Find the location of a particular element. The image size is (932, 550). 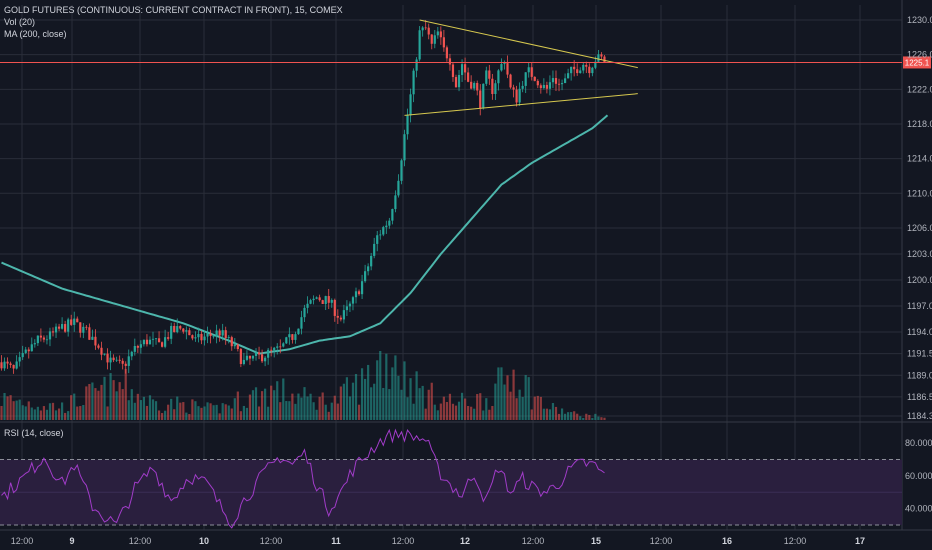

price-tick-label: 1226.0 is located at coordinates (919, 55).